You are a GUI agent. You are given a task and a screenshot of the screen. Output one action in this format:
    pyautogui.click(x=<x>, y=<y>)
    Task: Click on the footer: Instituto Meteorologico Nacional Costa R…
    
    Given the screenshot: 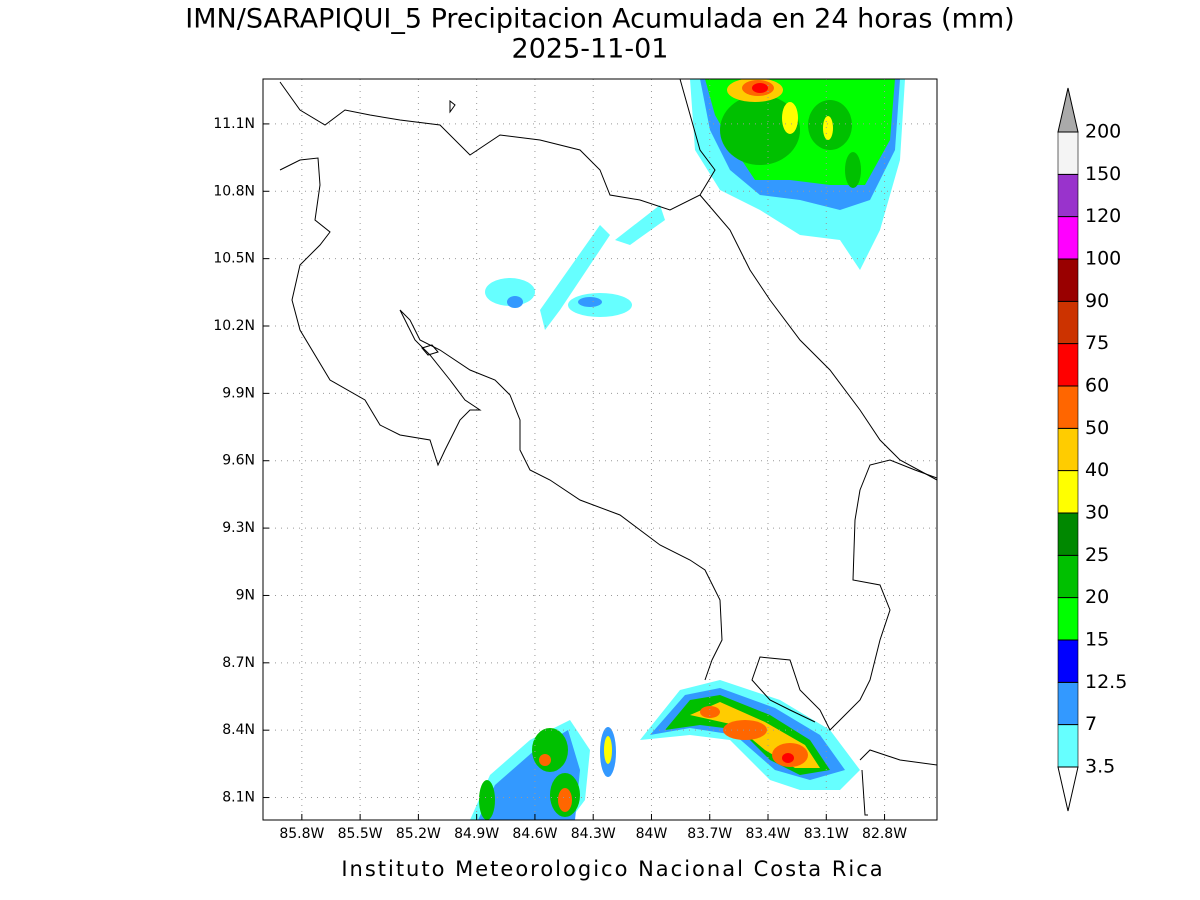 What is the action you would take?
    pyautogui.click(x=612, y=869)
    